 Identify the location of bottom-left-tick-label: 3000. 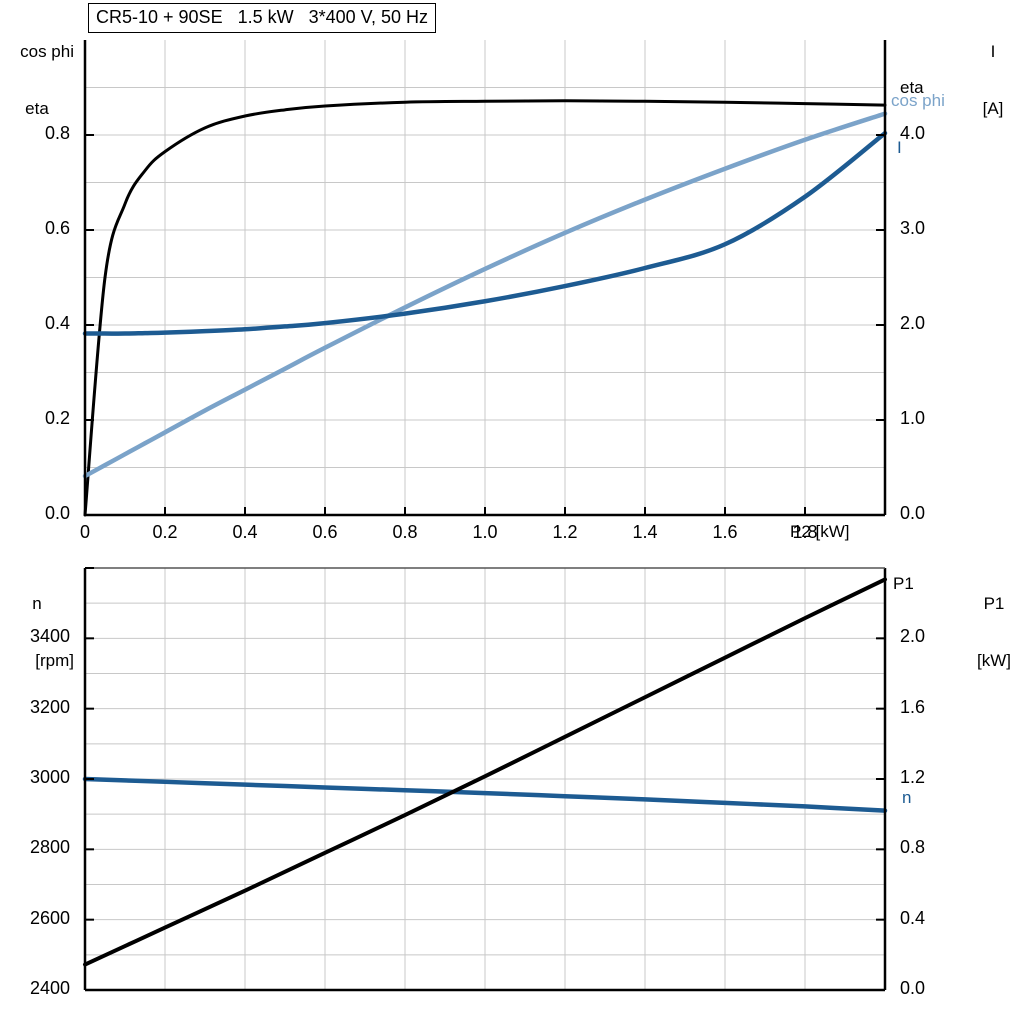
(49, 777).